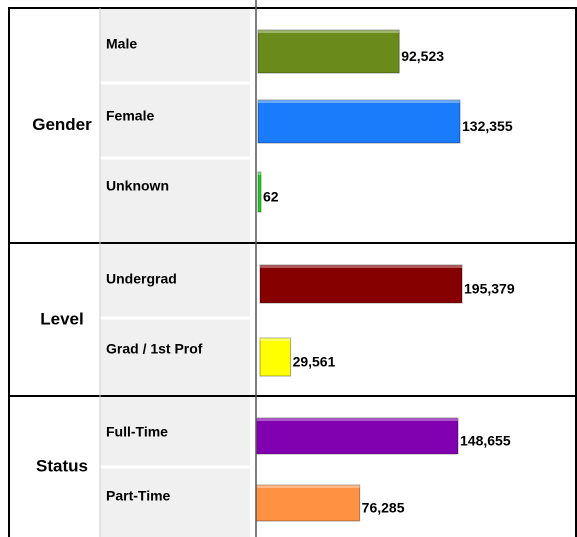 Image resolution: width=577 pixels, height=537 pixels. What do you see at coordinates (137, 186) in the screenshot?
I see `category-label: Unknown` at bounding box center [137, 186].